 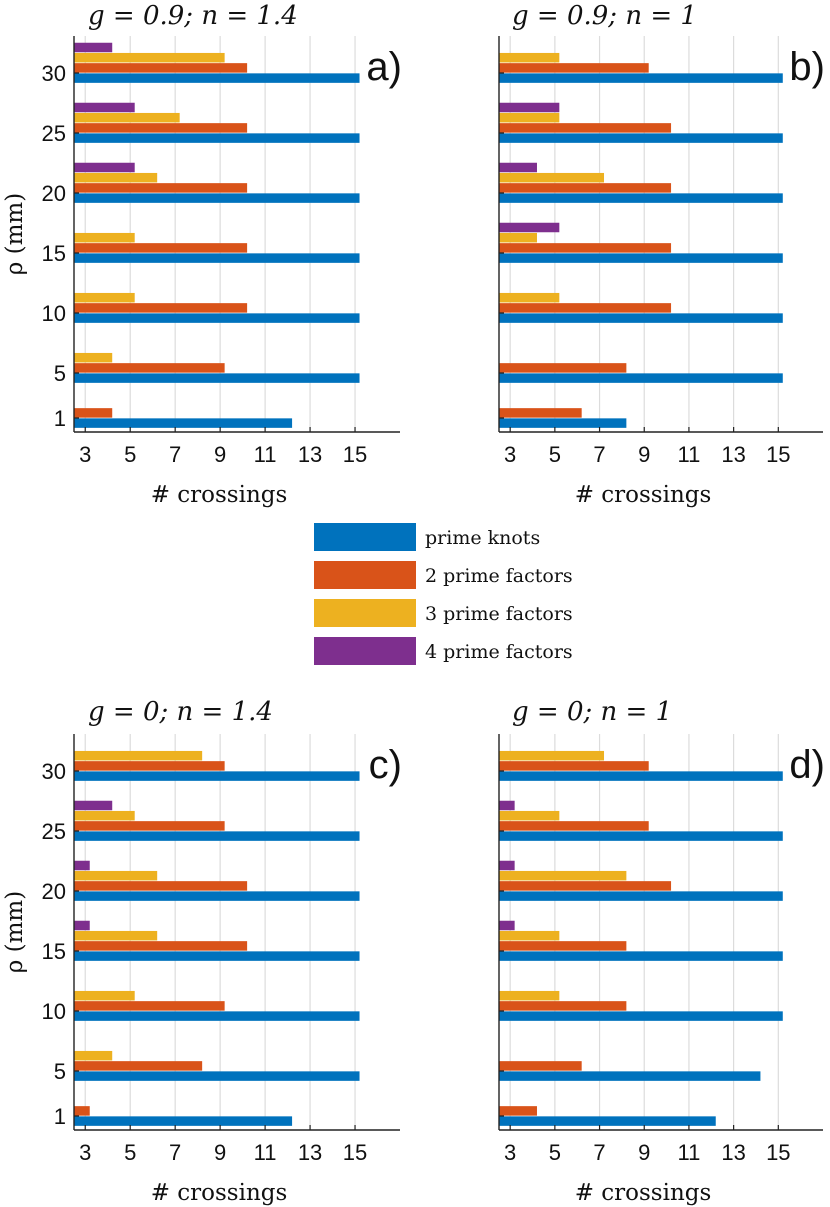 I want to click on y-tick-label: 15, so click(x=54, y=253).